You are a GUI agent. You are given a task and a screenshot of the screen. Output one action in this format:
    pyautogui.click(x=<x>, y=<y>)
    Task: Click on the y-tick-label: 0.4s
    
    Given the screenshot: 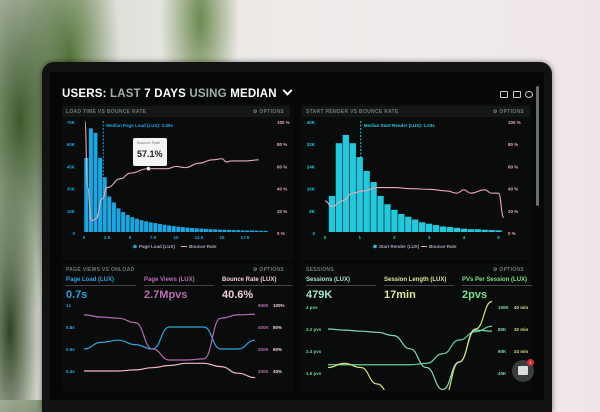 What is the action you would take?
    pyautogui.click(x=70, y=371)
    